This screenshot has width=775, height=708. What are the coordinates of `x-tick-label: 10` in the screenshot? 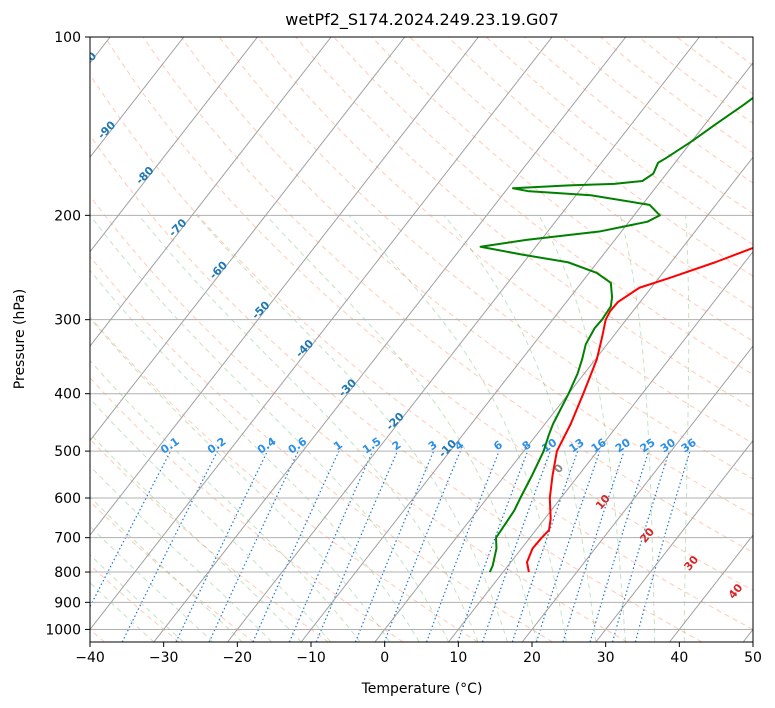 It's located at (458, 658).